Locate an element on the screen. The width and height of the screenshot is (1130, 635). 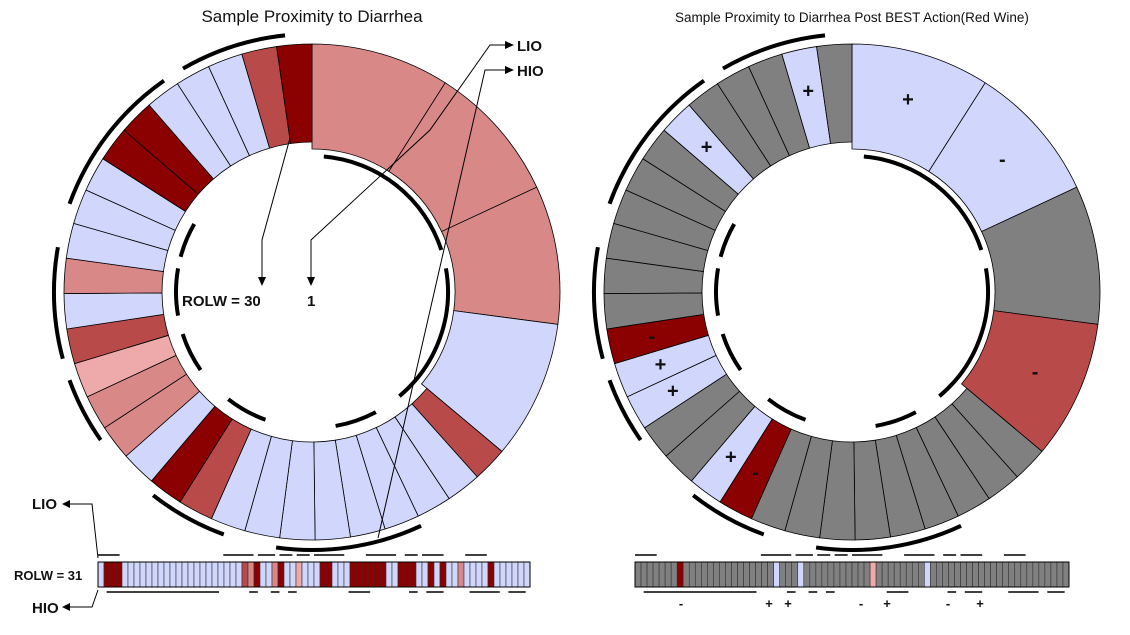
lio-leader-line is located at coordinates (410, 163).